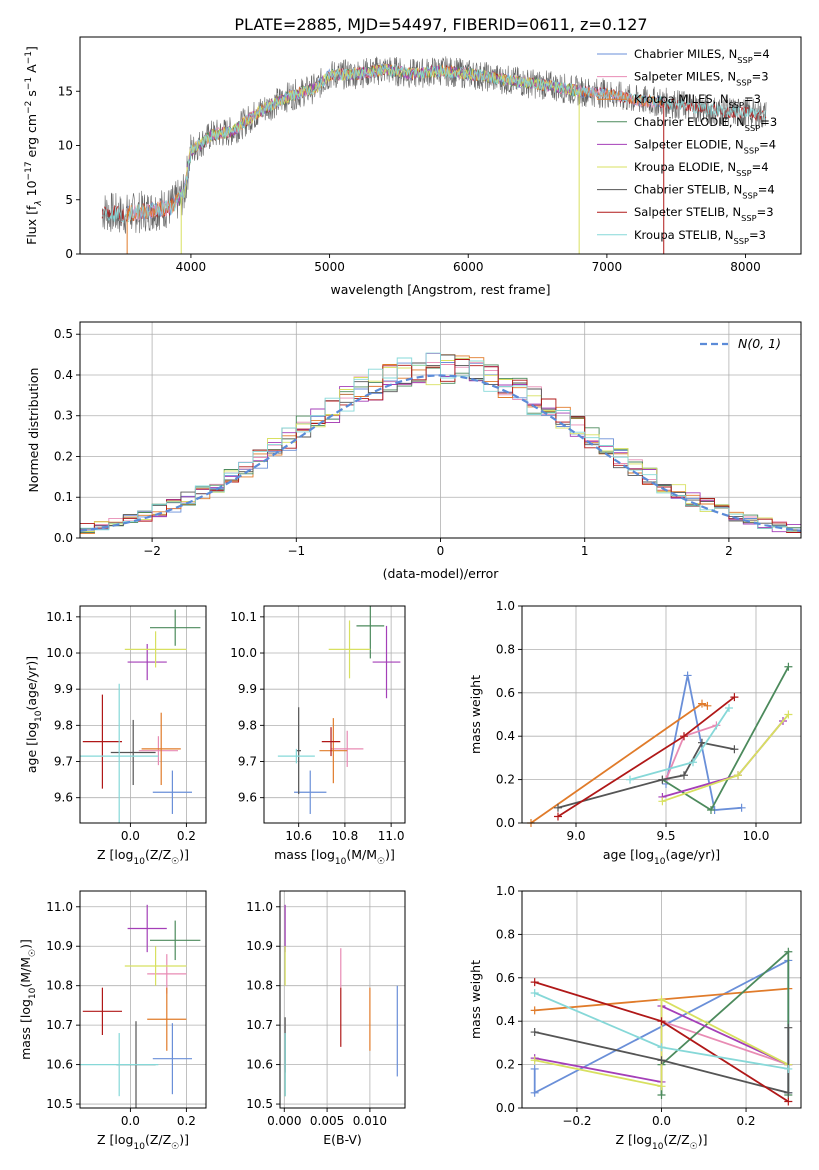 Image resolution: width=819 pixels, height=1170 pixels. What do you see at coordinates (345, 836) in the screenshot?
I see `x-tick-label: 10.8` at bounding box center [345, 836].